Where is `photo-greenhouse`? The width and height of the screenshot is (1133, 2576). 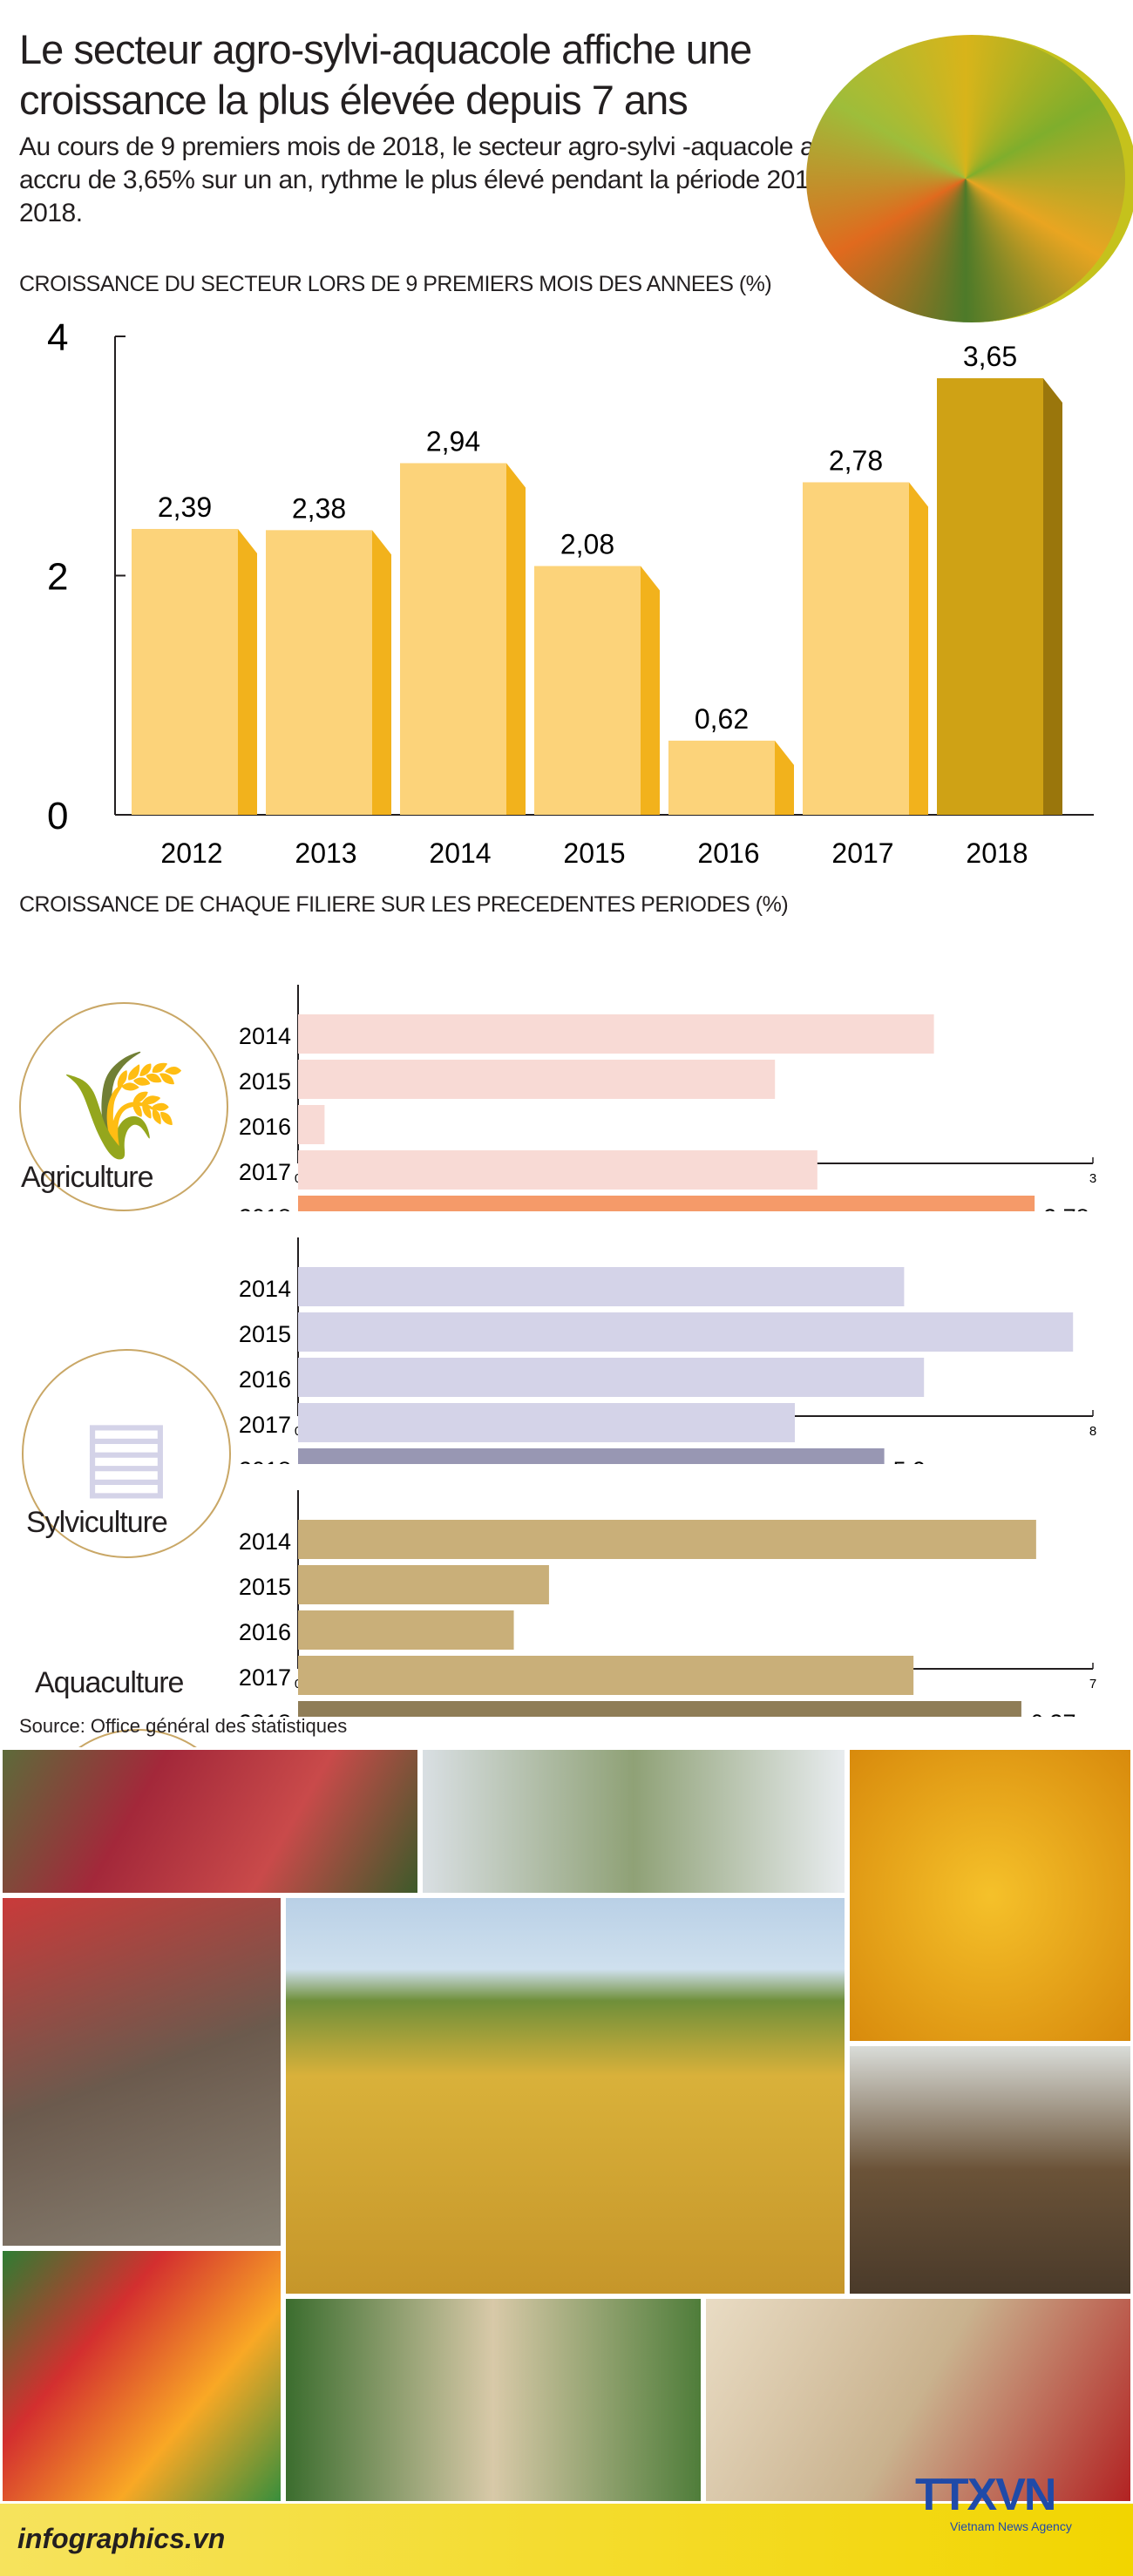
photo-greenhouse is located at coordinates (633, 1821).